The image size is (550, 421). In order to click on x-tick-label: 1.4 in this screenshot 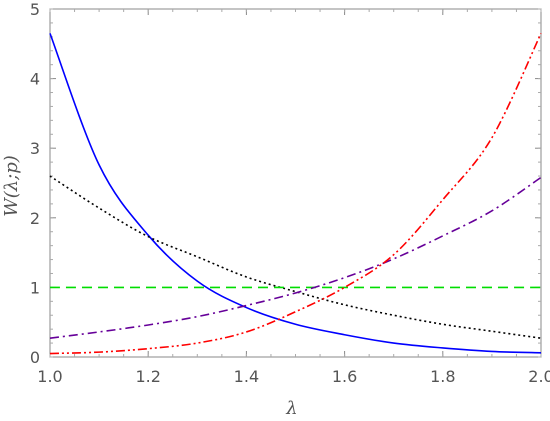, I will do `click(246, 376)`.